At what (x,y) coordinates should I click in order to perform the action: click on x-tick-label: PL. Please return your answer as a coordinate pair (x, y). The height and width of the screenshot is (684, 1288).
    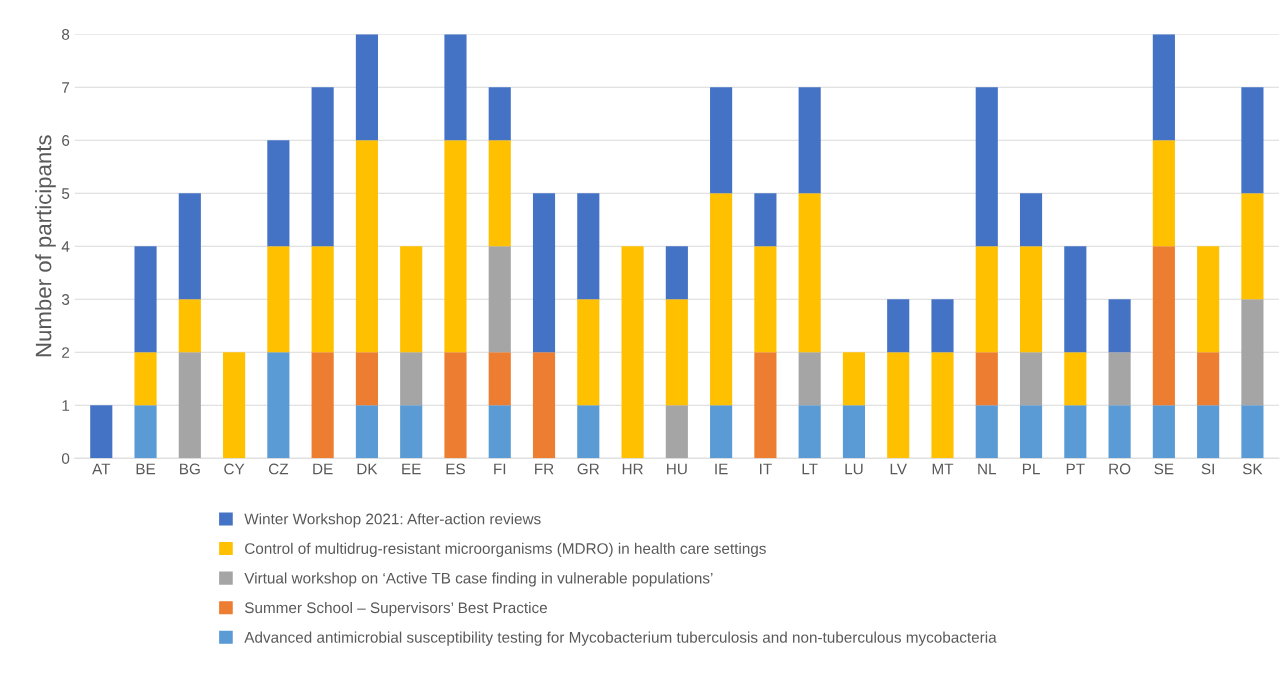
    Looking at the image, I should click on (1031, 469).